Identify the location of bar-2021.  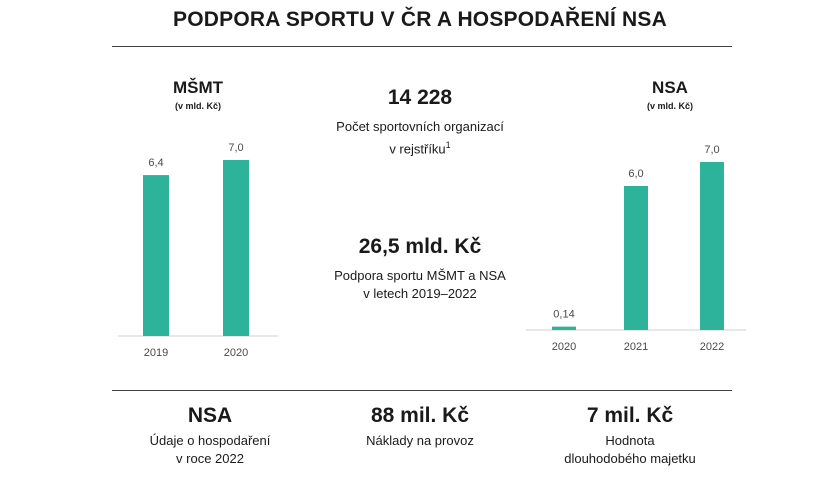
(636, 258).